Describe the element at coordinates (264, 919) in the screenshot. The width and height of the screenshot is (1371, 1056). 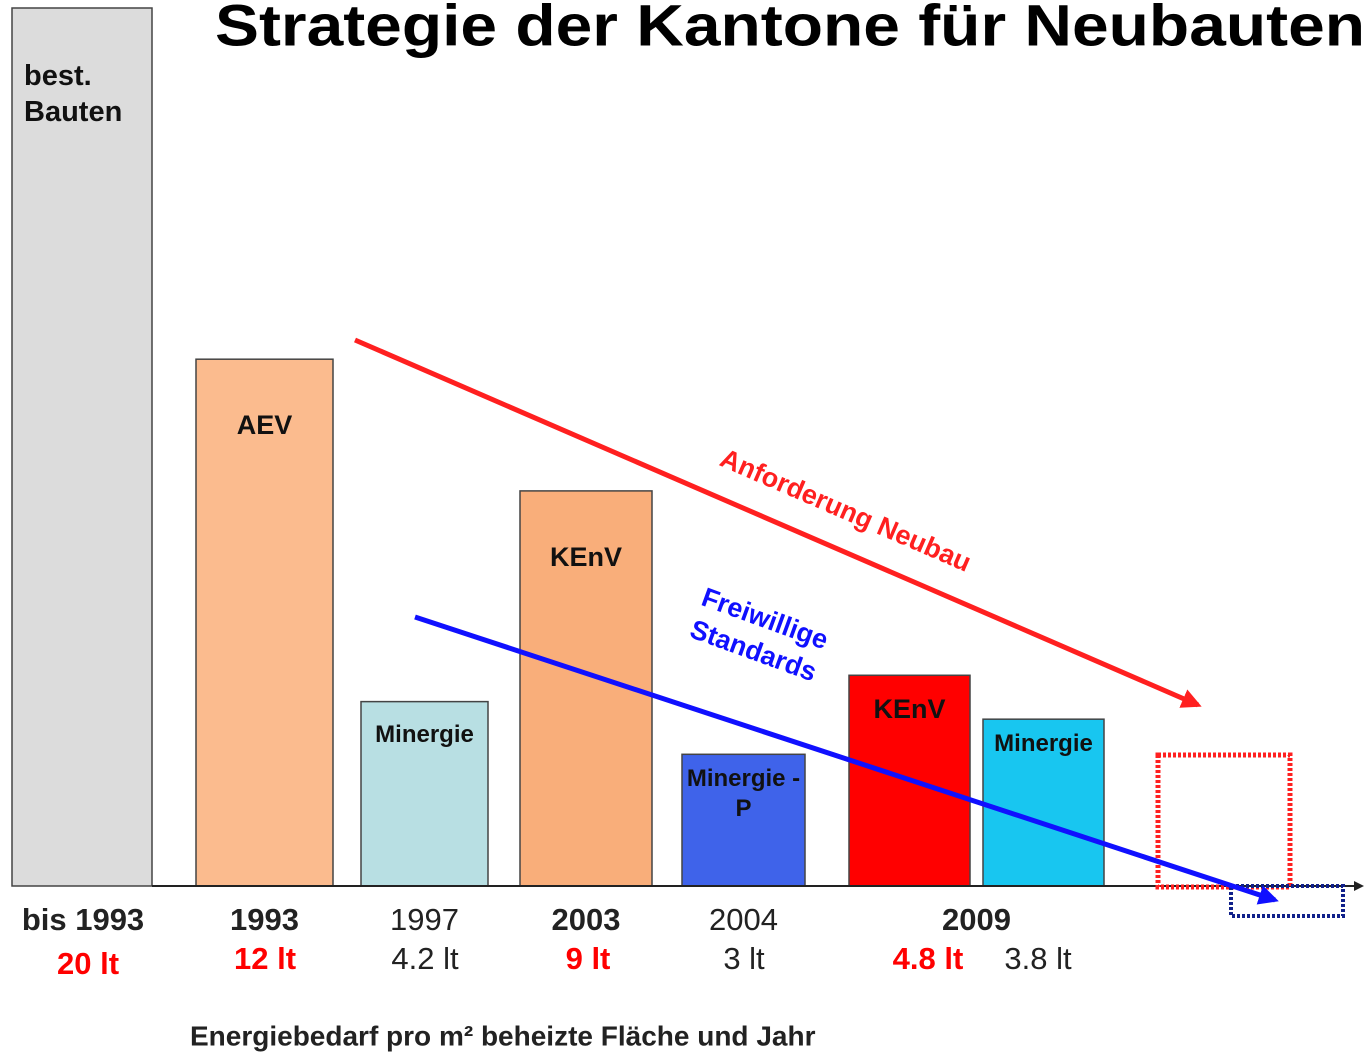
I see `x-tick-label: 1993` at that location.